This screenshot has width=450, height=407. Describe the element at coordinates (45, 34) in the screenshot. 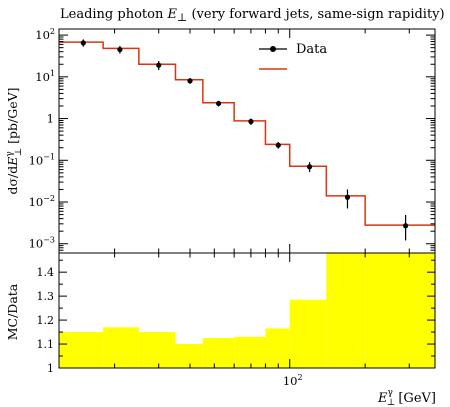

I see `main-y-tick-label: 10²` at that location.